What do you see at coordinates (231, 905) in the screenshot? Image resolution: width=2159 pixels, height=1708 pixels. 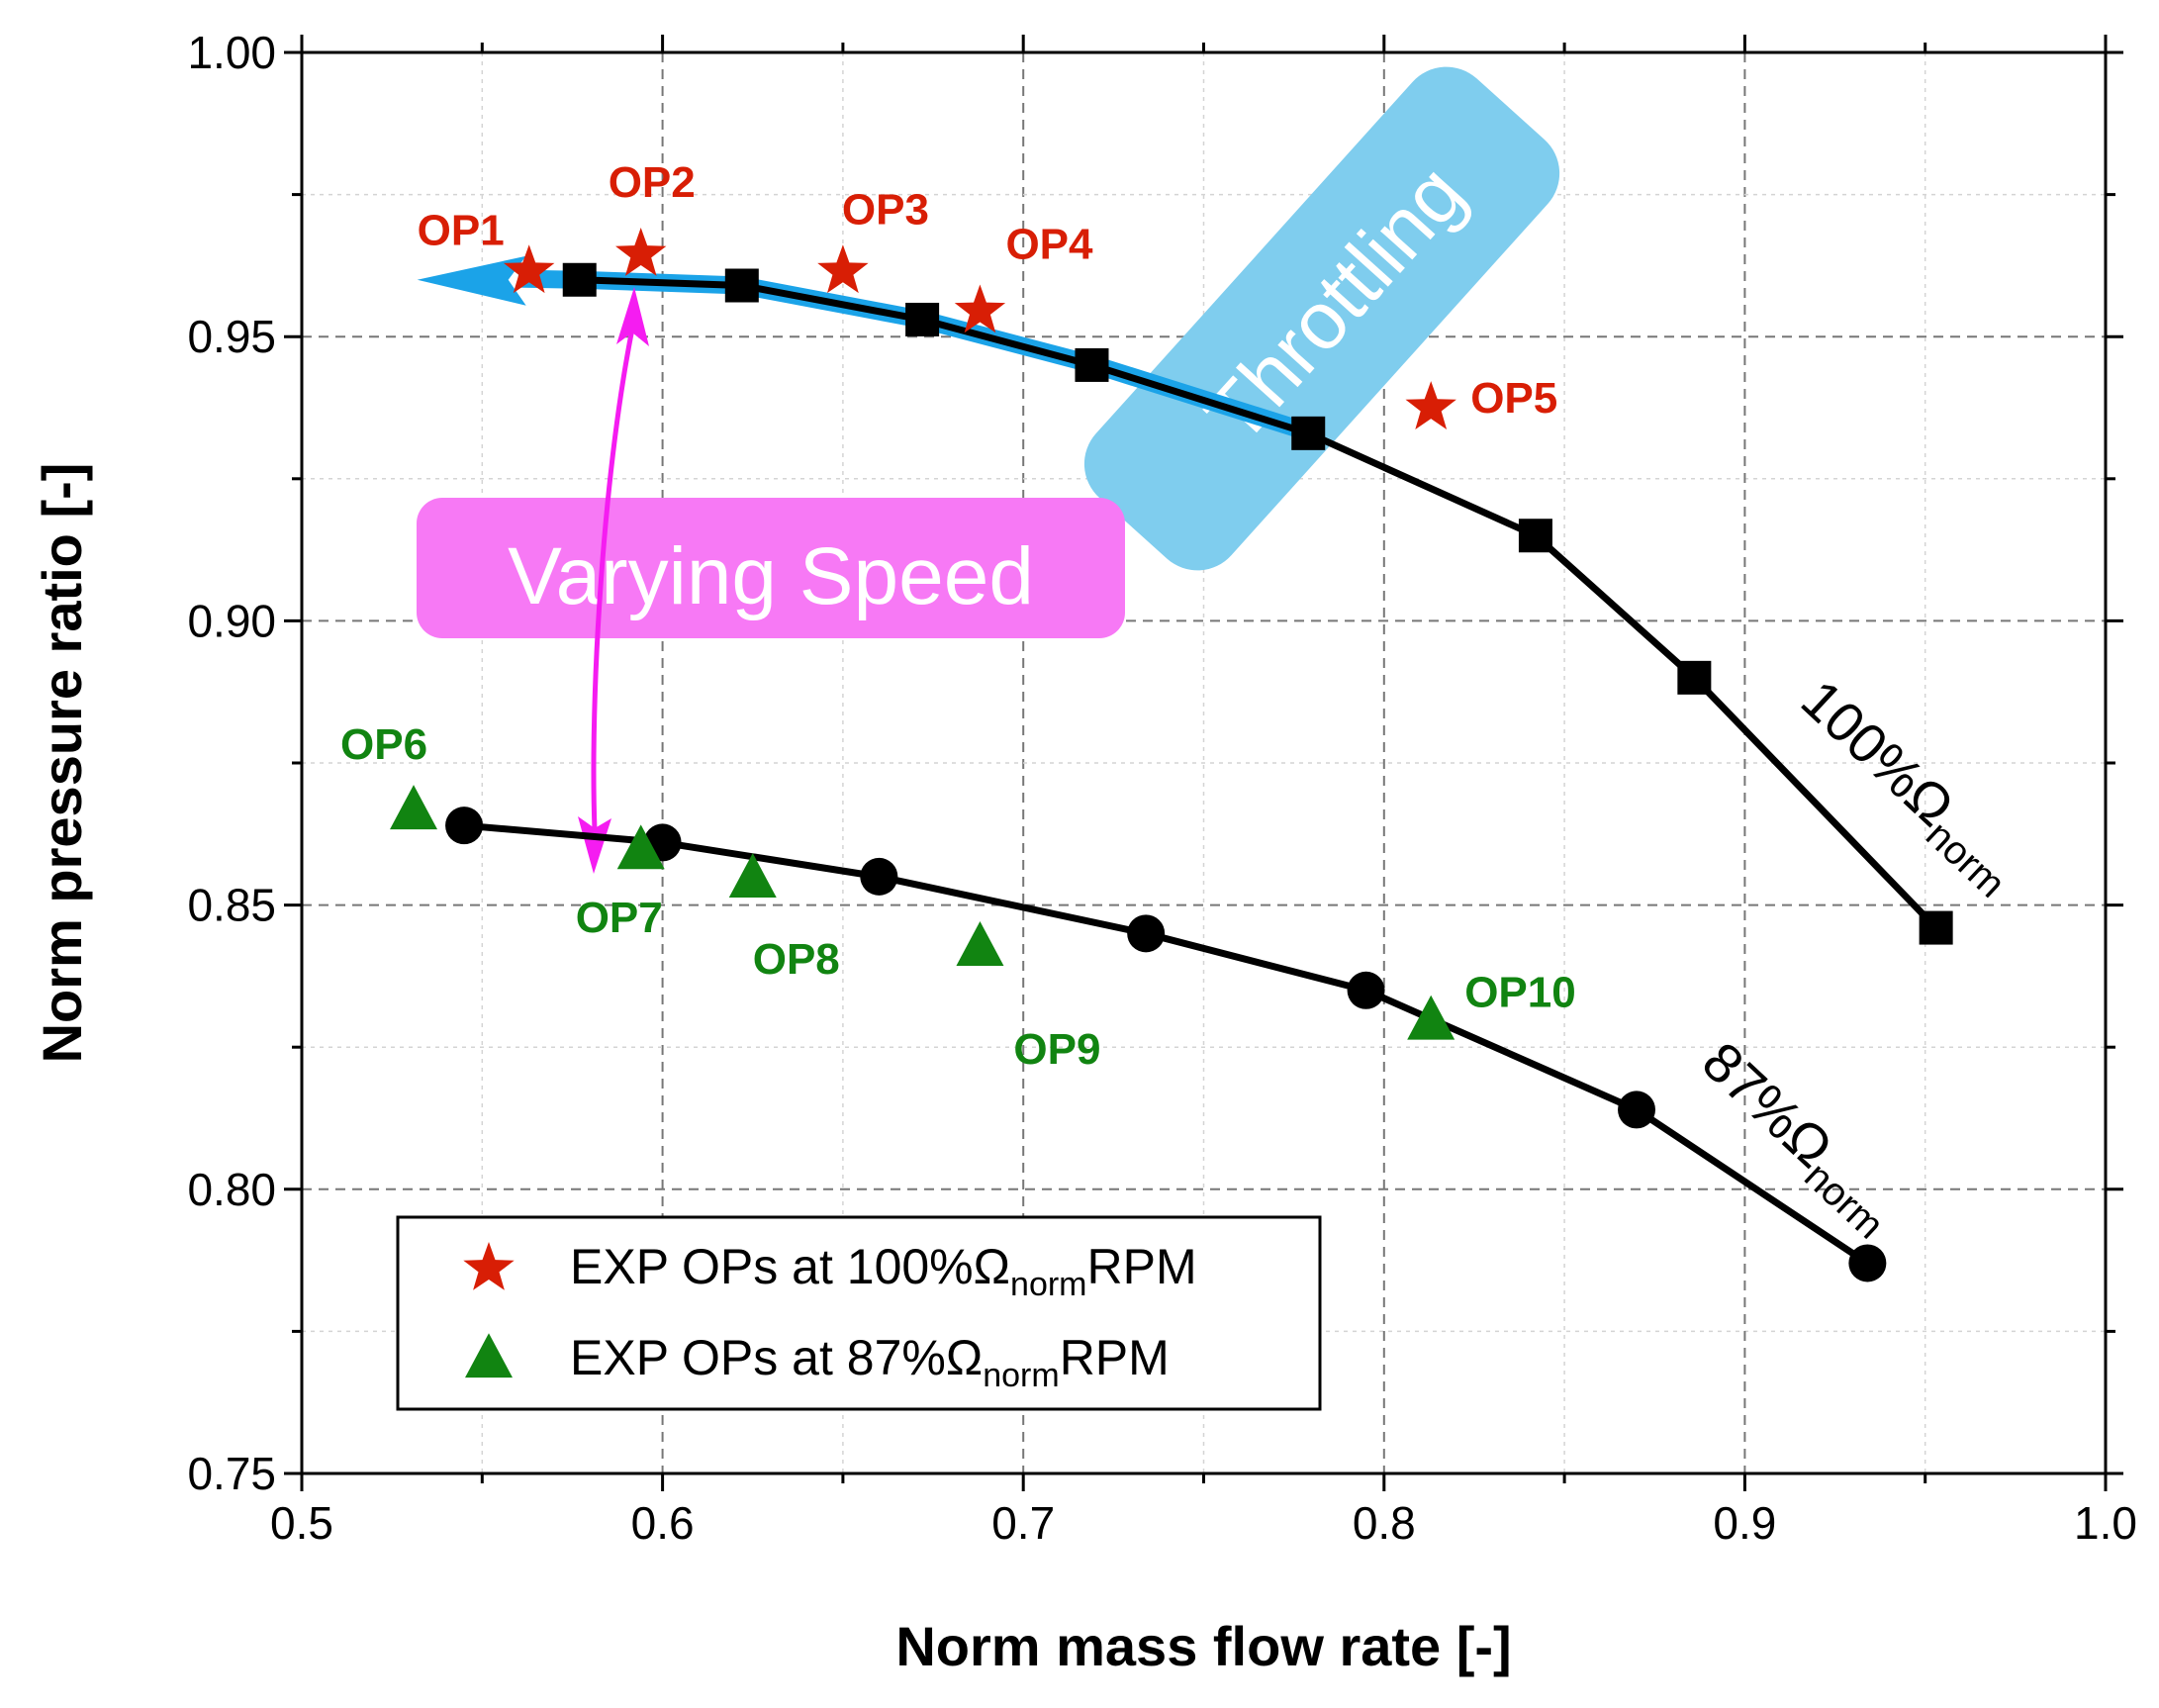 I see `y-tick-label: 0.85` at bounding box center [231, 905].